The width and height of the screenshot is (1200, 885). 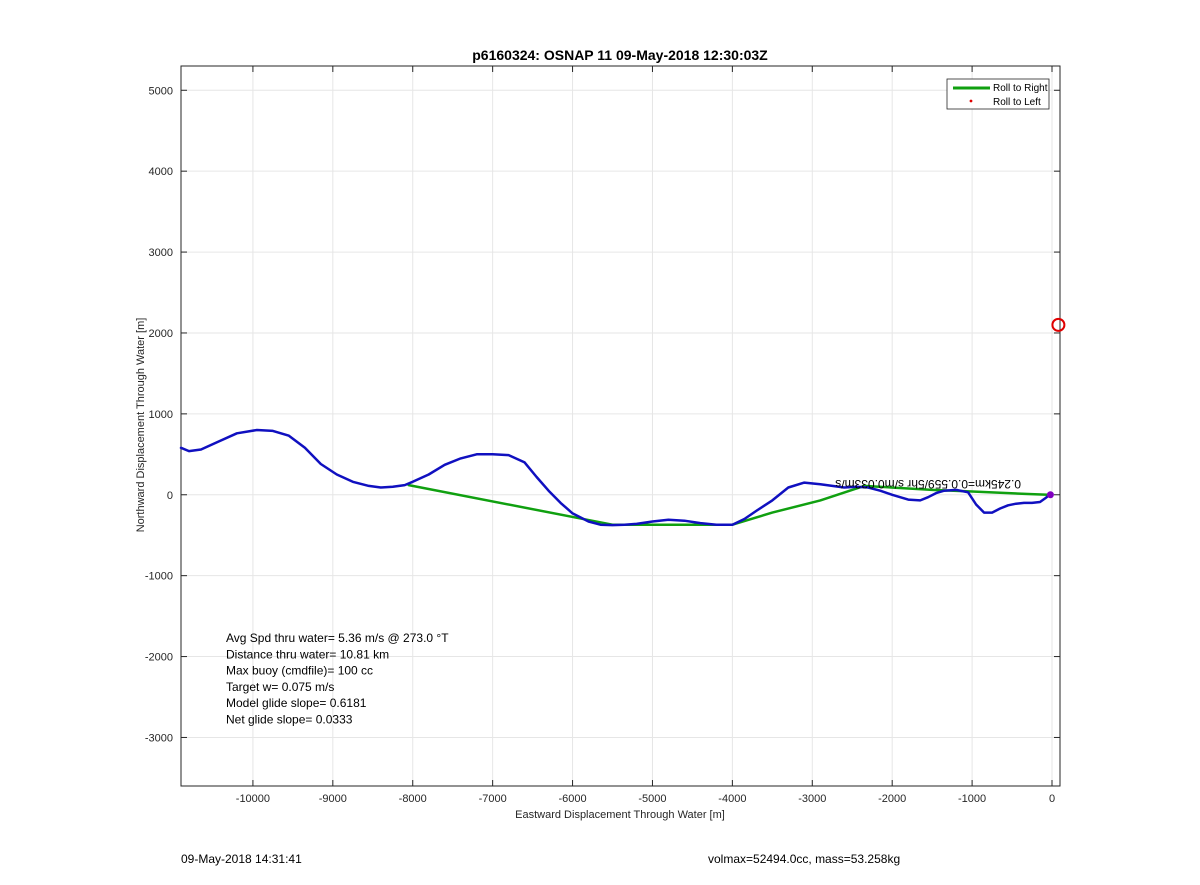 What do you see at coordinates (296, 703) in the screenshot?
I see `stats-line: Model glide slope= 0.6181` at bounding box center [296, 703].